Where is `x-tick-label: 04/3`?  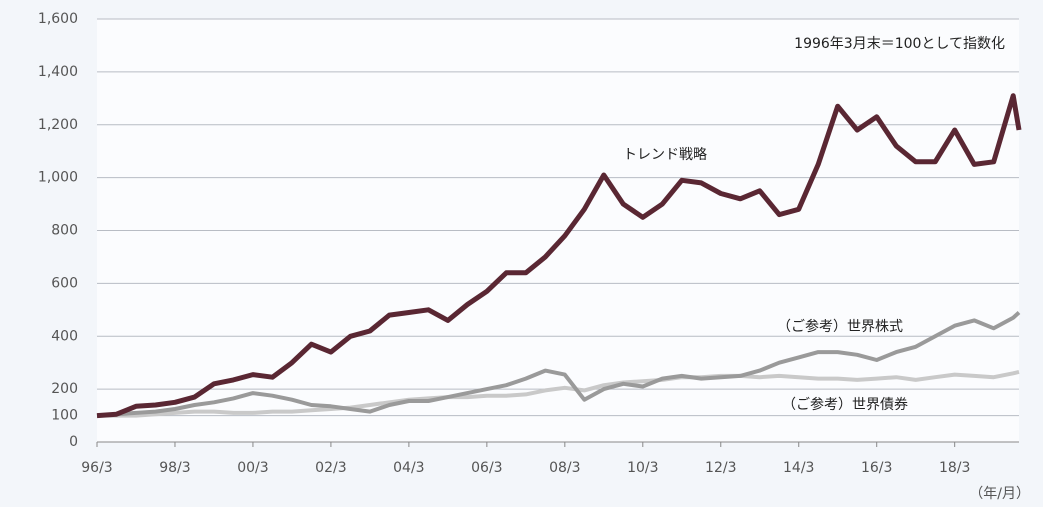
x-tick-label: 04/3 is located at coordinates (408, 468).